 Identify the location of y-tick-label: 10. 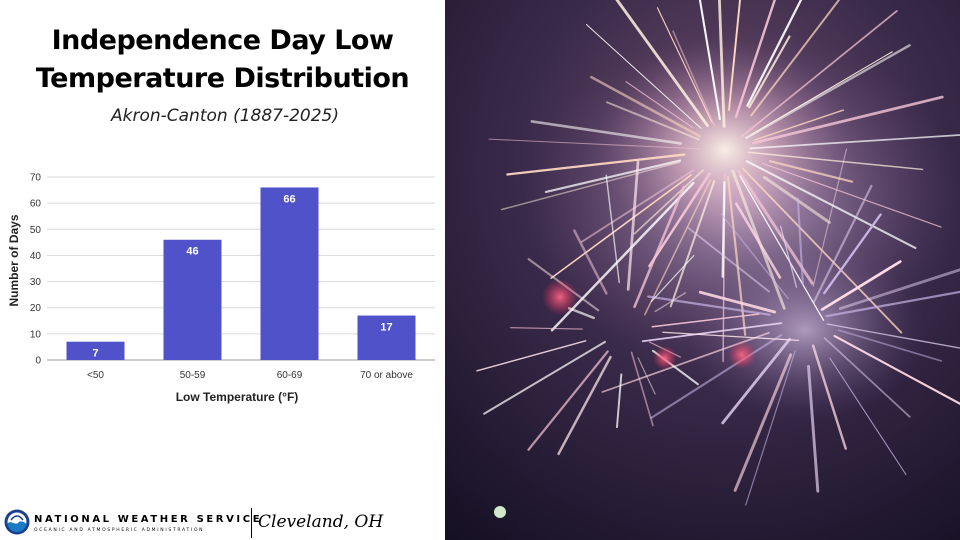
(36, 334).